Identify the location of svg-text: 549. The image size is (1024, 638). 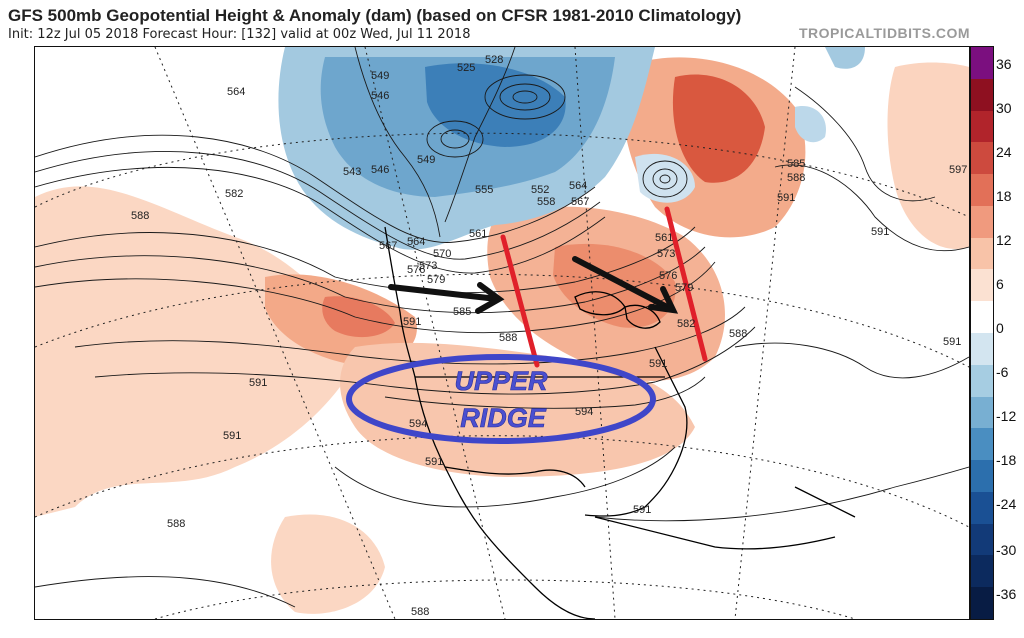
(426, 160).